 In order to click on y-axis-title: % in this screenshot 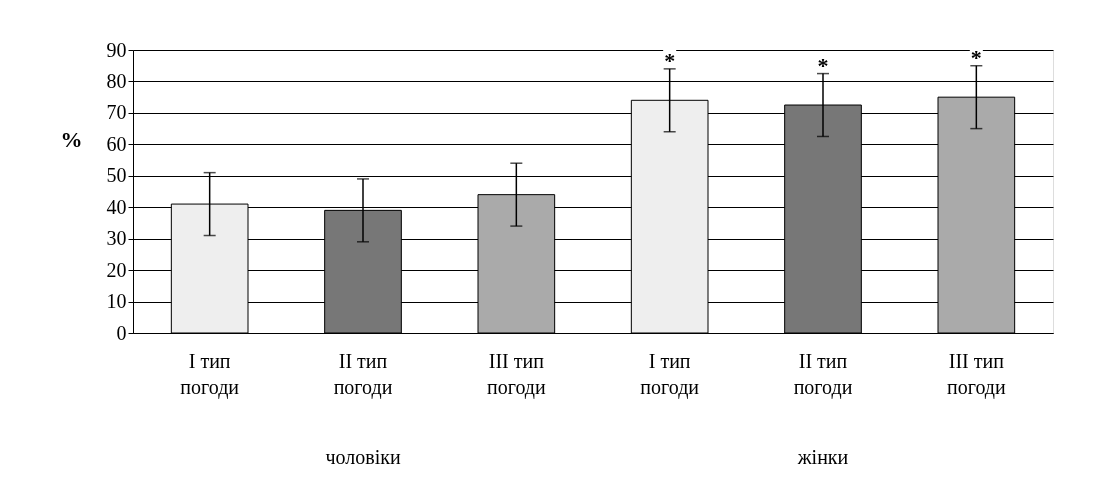, I will do `click(71, 139)`.